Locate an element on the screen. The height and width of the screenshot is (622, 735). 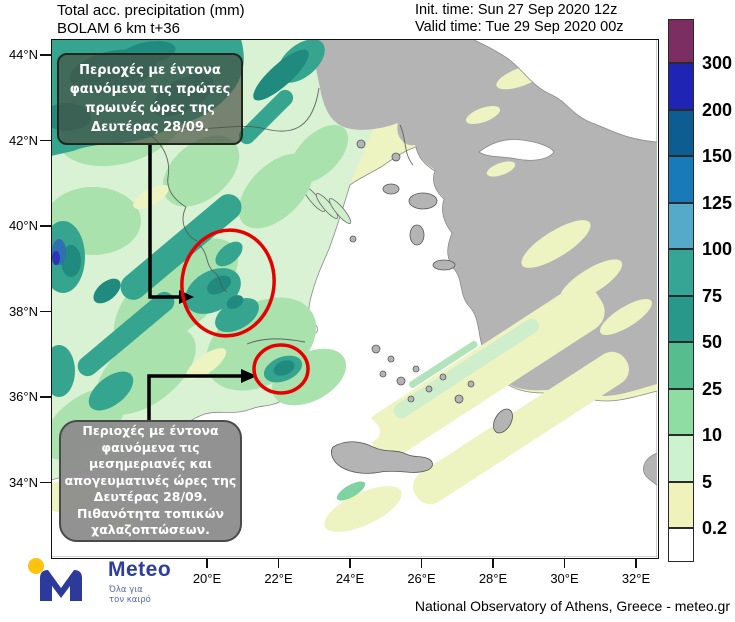
lat-label: 36°N is located at coordinates (23, 396).